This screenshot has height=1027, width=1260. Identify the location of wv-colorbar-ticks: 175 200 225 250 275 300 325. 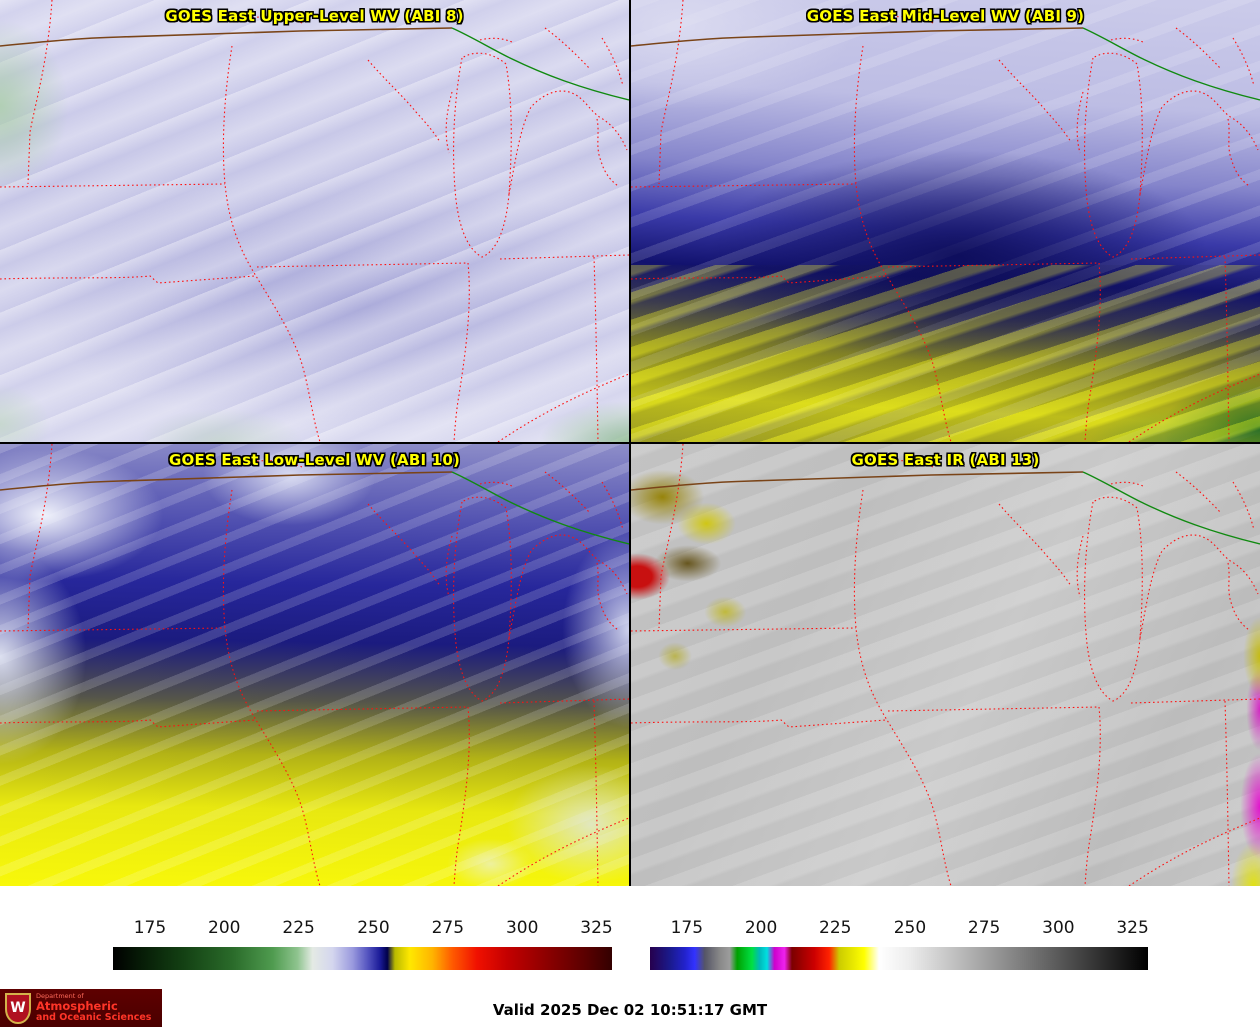
(363, 930).